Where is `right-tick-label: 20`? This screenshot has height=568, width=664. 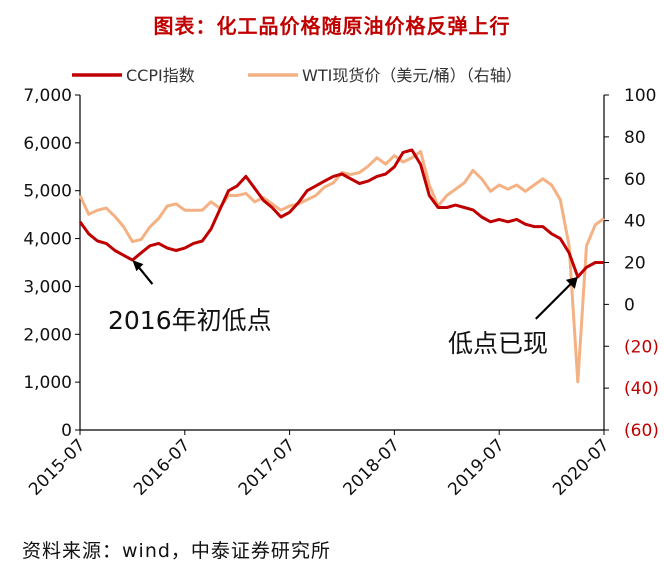
right-tick-label: 20 is located at coordinates (635, 264).